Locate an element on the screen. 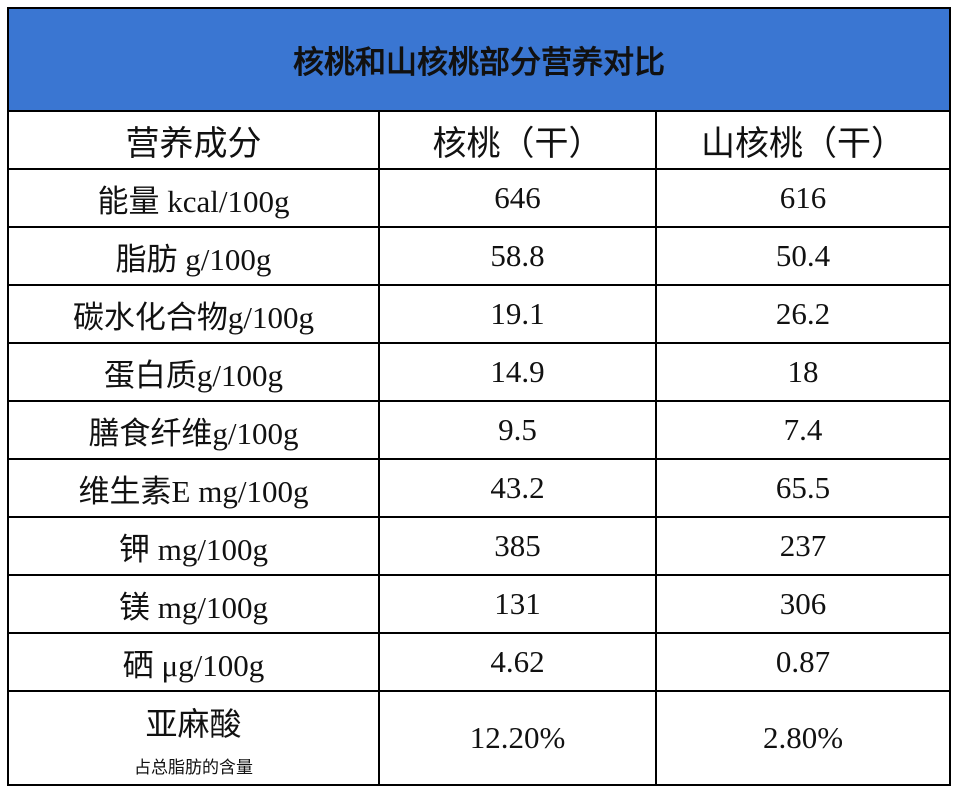 The image size is (956, 792). table-cell: 18 is located at coordinates (803, 372).